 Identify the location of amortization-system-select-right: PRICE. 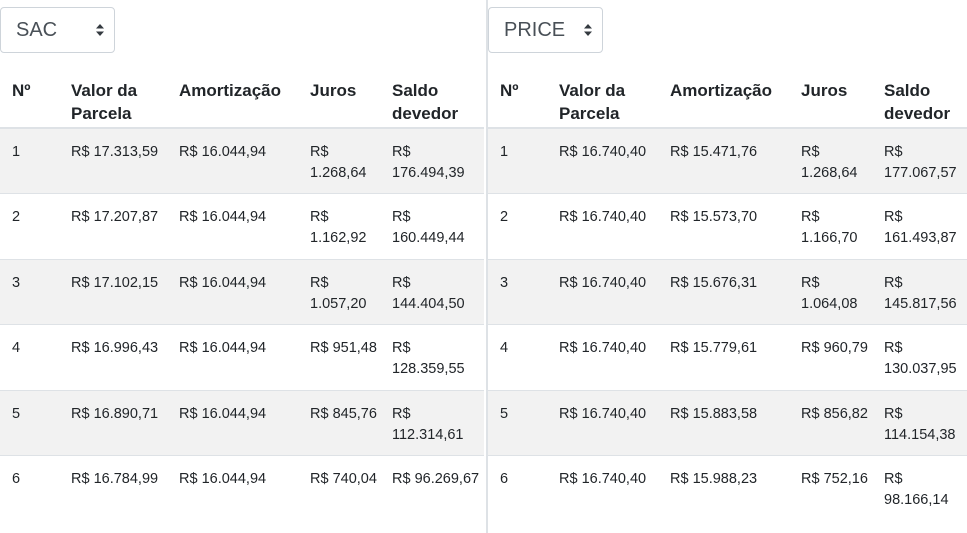
(545, 30).